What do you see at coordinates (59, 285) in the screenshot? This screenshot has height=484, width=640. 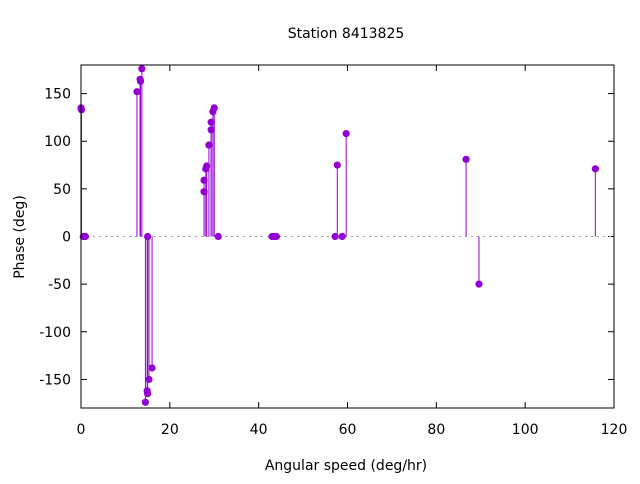 I see `y-tick-label: -50` at bounding box center [59, 285].